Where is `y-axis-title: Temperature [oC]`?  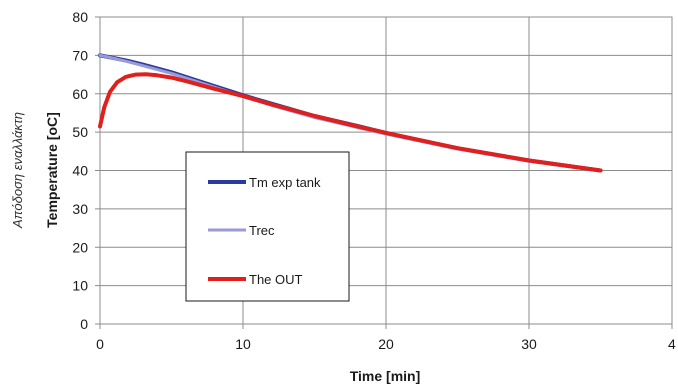 y-axis-title: Temperature [oC] is located at coordinates (52, 170).